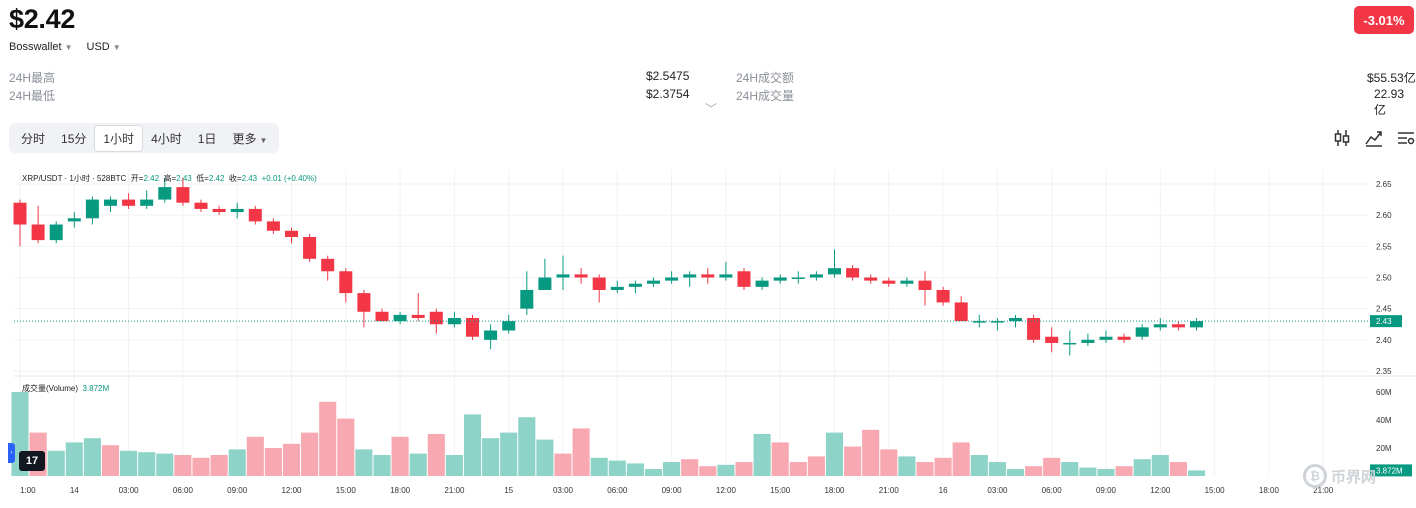  Describe the element at coordinates (50, 388) in the screenshot. I see `volume-legend-label: 成交量(Volume)` at that location.